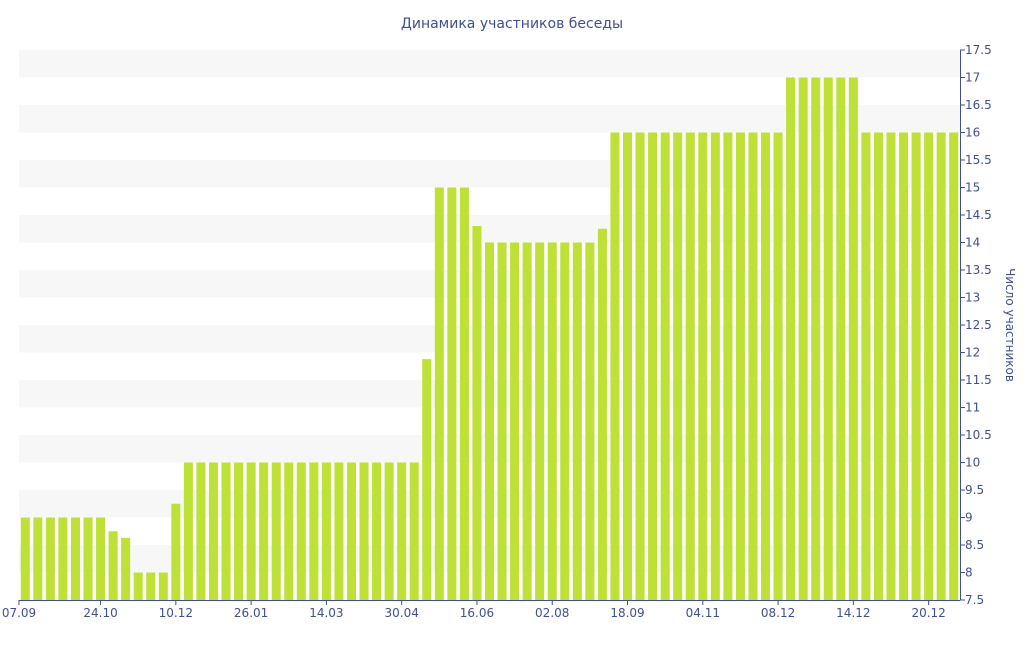 This screenshot has height=645, width=1024. Describe the element at coordinates (972, 463) in the screenshot. I see `y-tick-label: 10` at that location.